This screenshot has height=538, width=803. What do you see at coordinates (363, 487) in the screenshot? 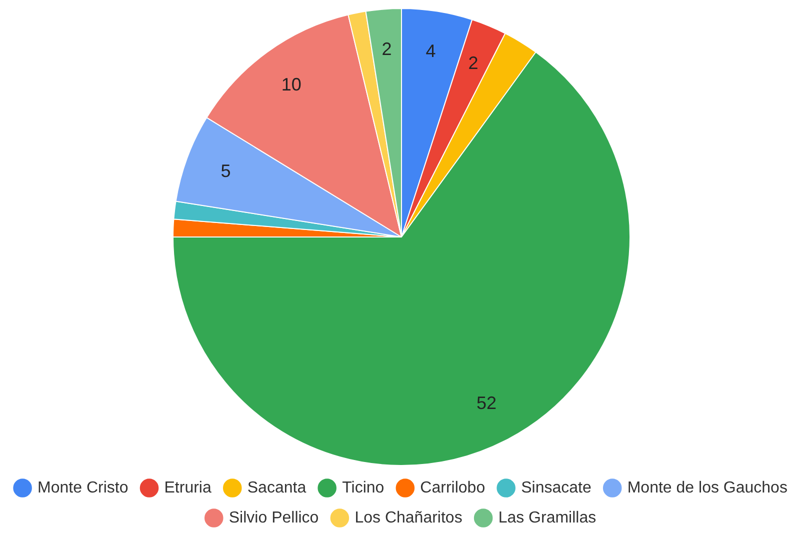
I see `legend-label: Ticino` at bounding box center [363, 487].